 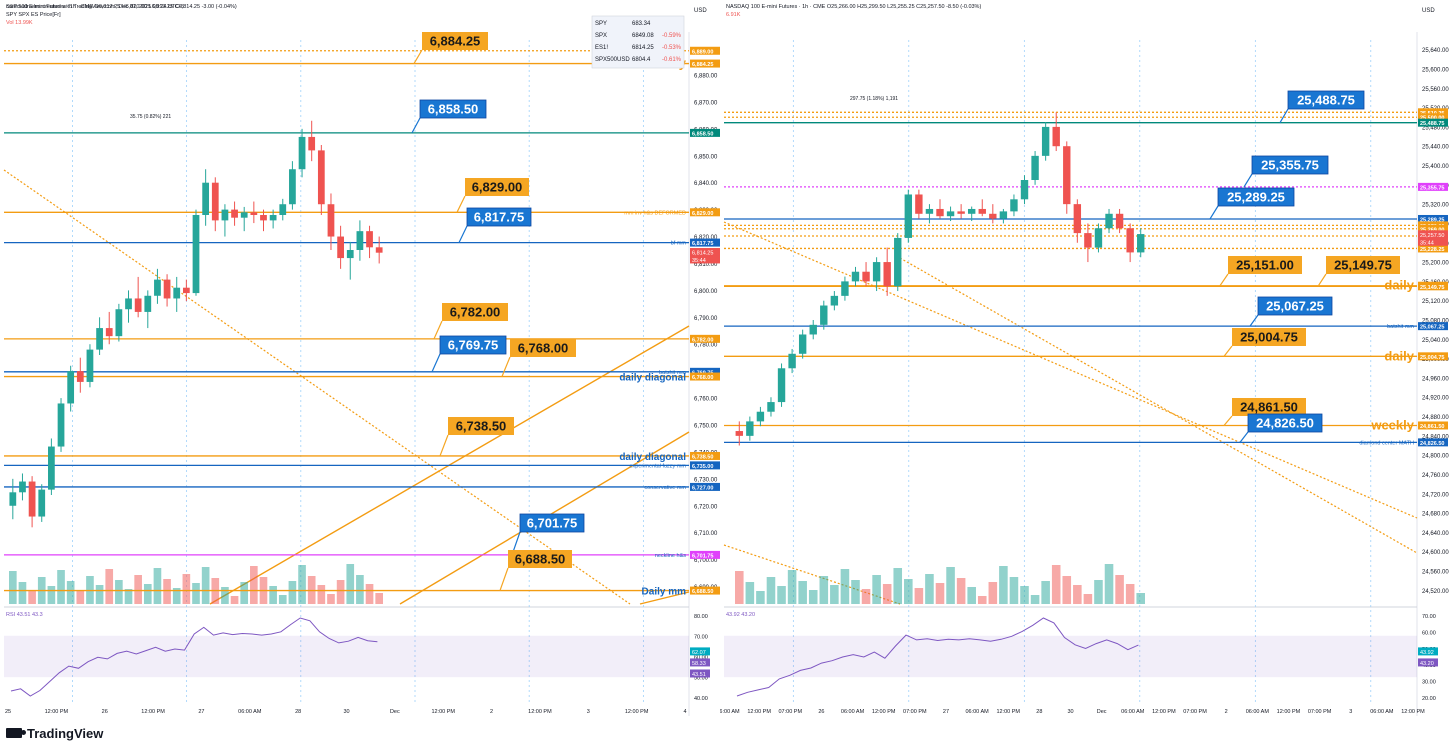 I want to click on watchlist-change: -0.53%, so click(x=672, y=48).